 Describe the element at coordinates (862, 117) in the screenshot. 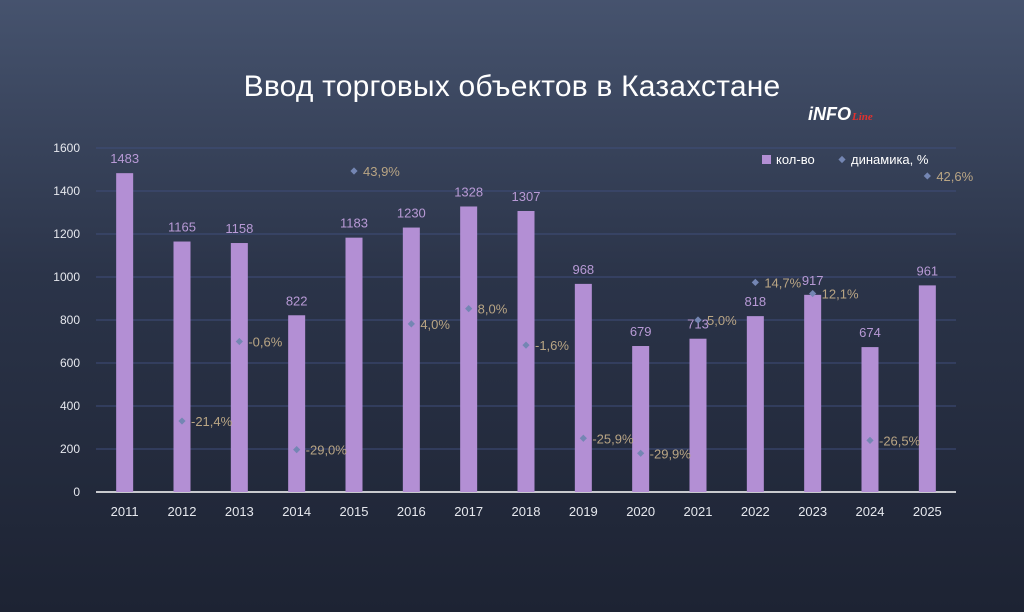

I see `logo-sub-text: Line` at that location.